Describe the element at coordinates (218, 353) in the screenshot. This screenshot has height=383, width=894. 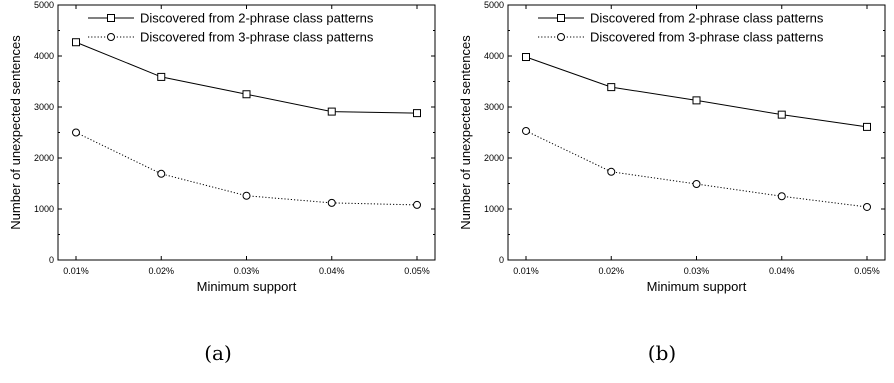
I see `figure-caption: (a)` at that location.